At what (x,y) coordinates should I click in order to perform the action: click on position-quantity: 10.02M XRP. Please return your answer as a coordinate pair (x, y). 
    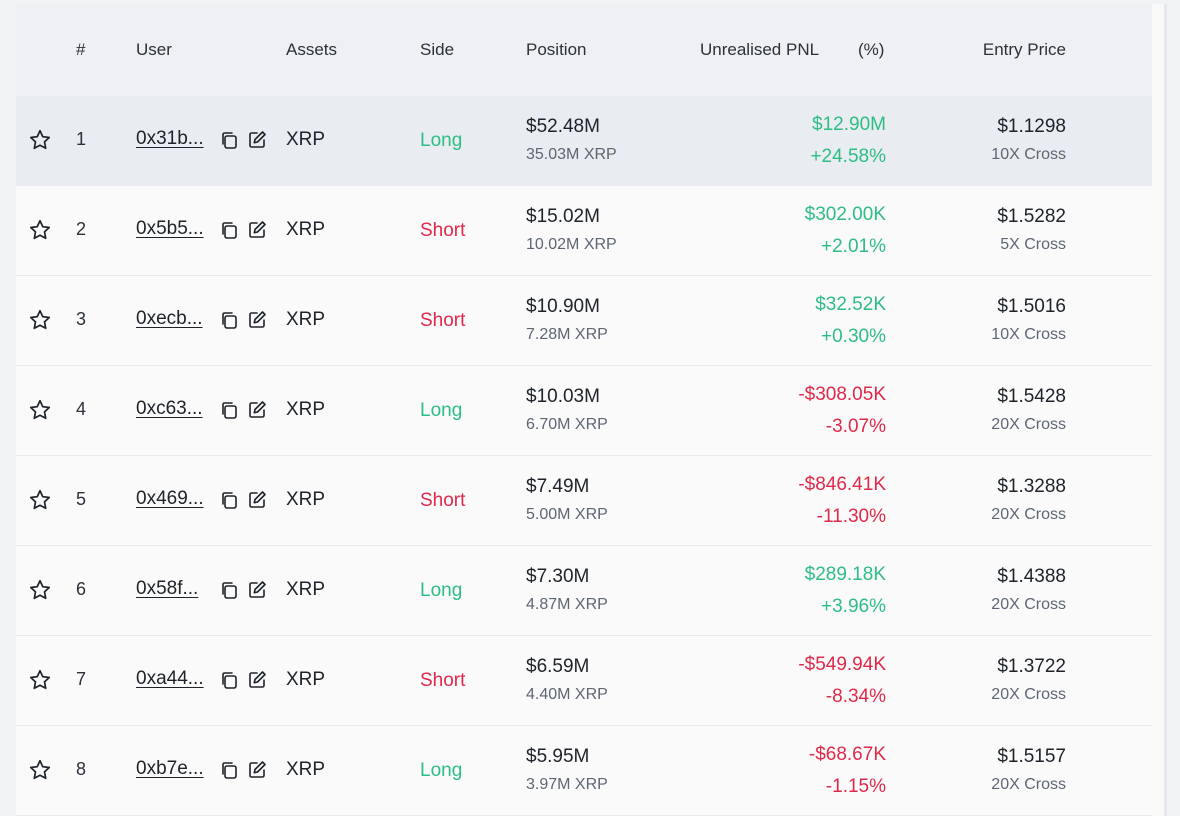
    Looking at the image, I should click on (571, 244).